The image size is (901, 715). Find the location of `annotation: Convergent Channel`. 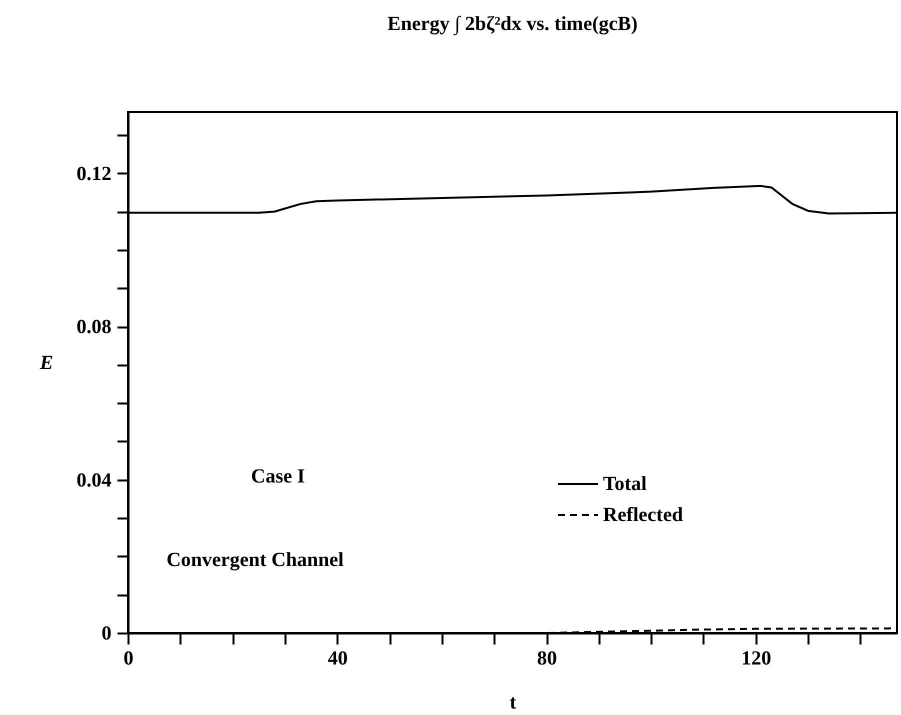

annotation: Convergent Channel is located at coordinates (255, 560).